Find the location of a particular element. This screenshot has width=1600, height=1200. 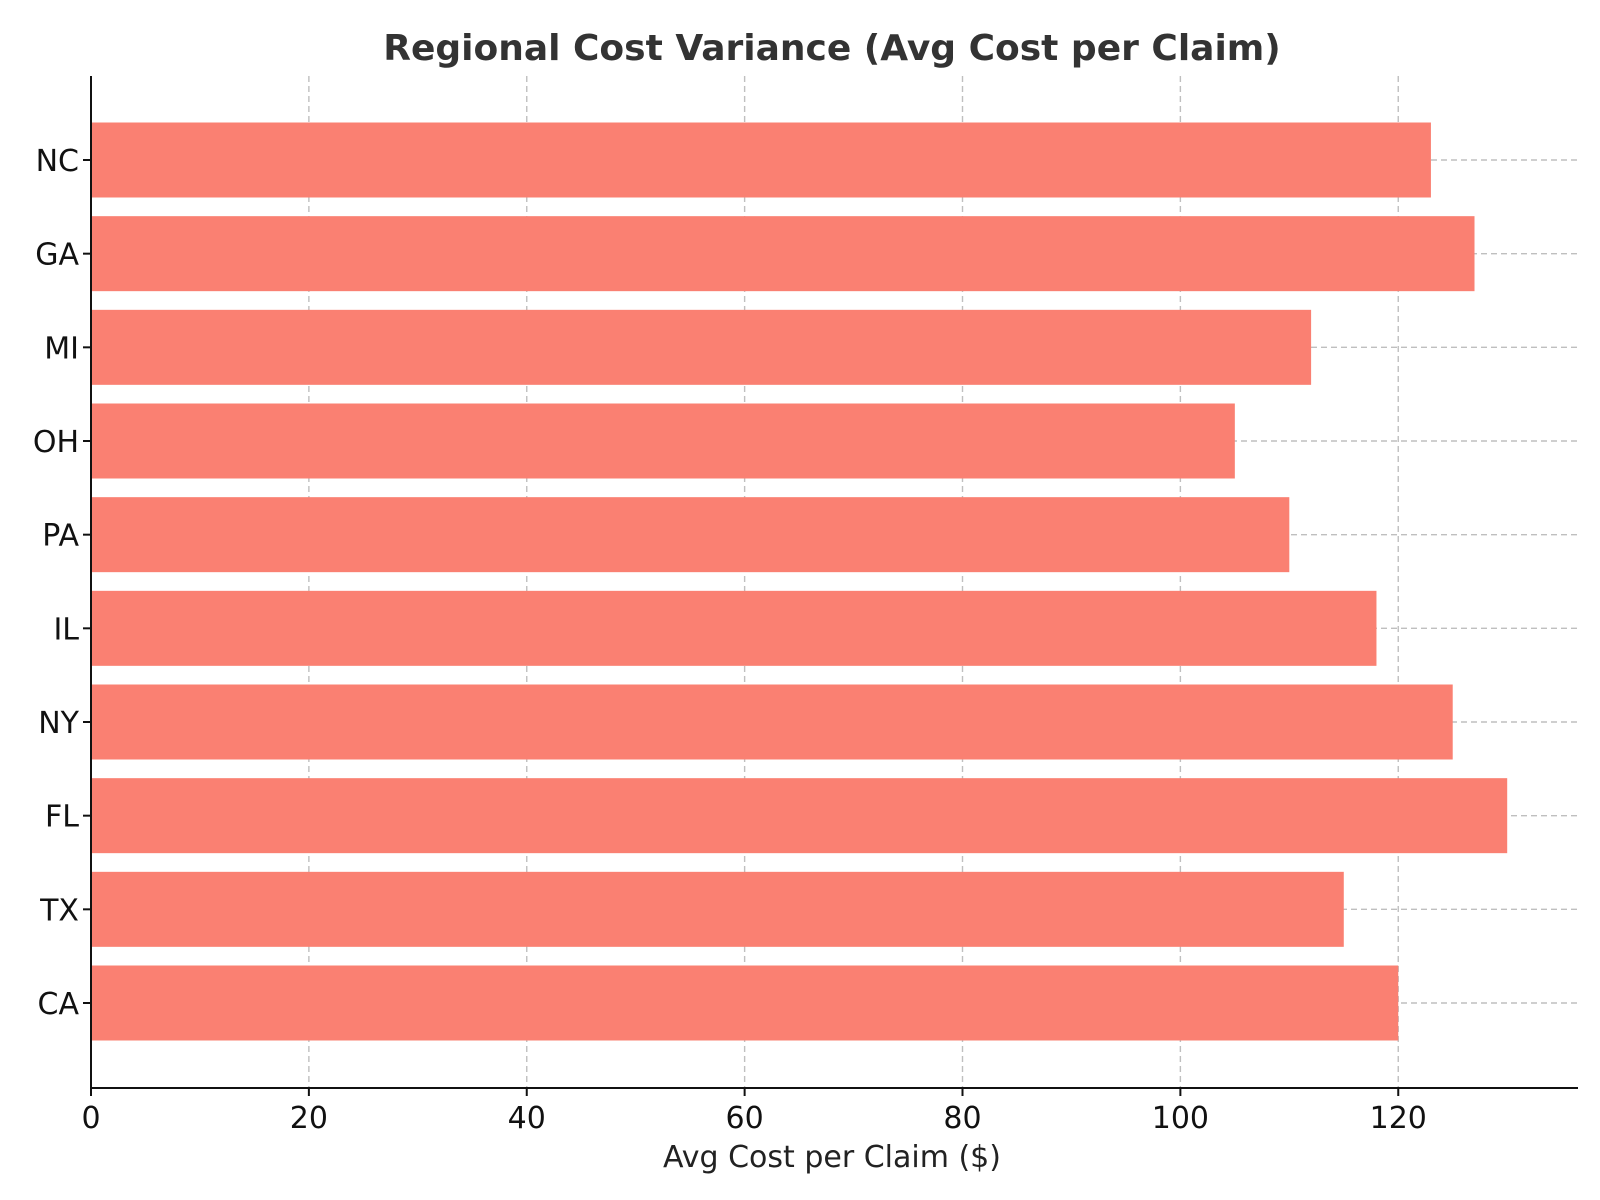

bar-il is located at coordinates (734, 628).